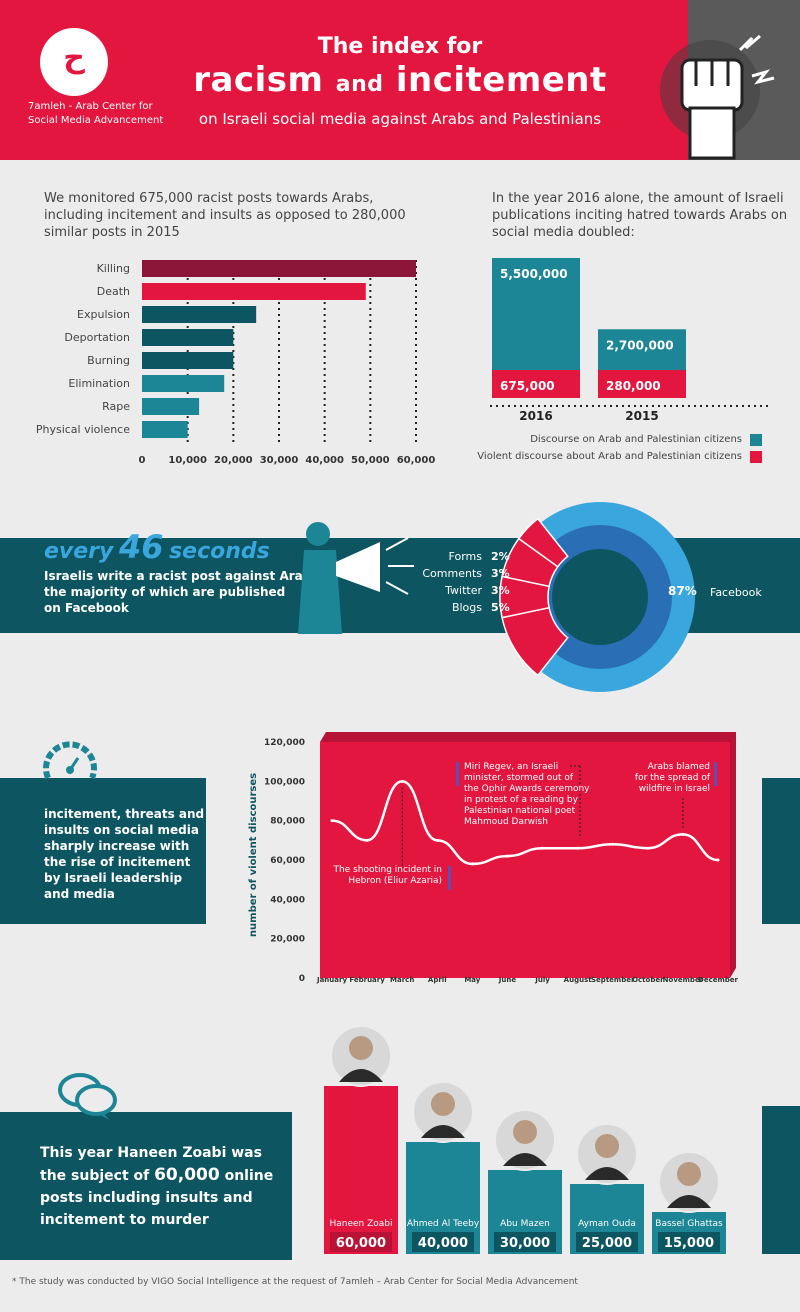  I want to click on bar-expulsion, so click(199, 314).